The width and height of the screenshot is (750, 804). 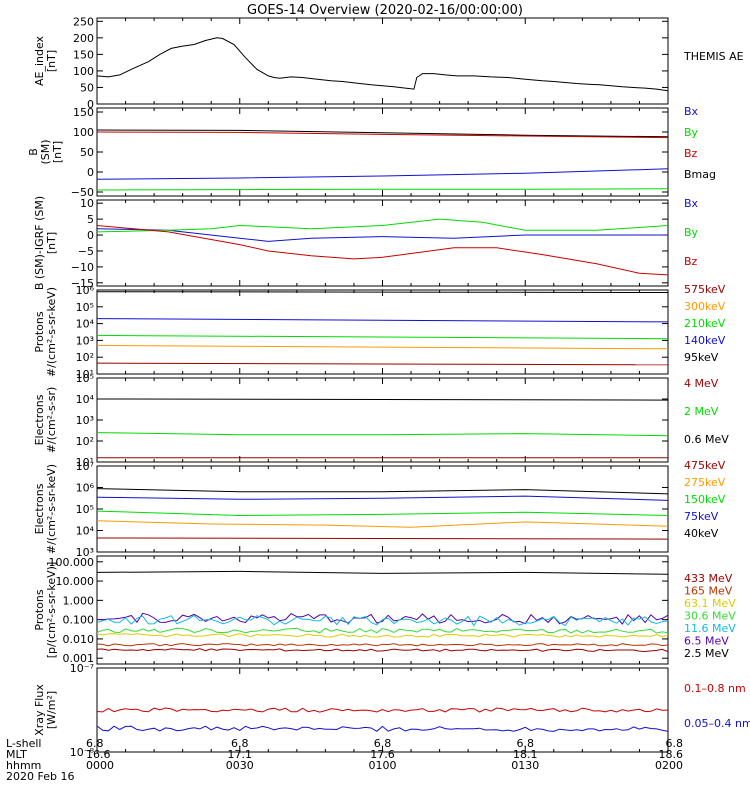 I want to click on y-tick-label: 10⁻⁷, so click(x=82, y=668).